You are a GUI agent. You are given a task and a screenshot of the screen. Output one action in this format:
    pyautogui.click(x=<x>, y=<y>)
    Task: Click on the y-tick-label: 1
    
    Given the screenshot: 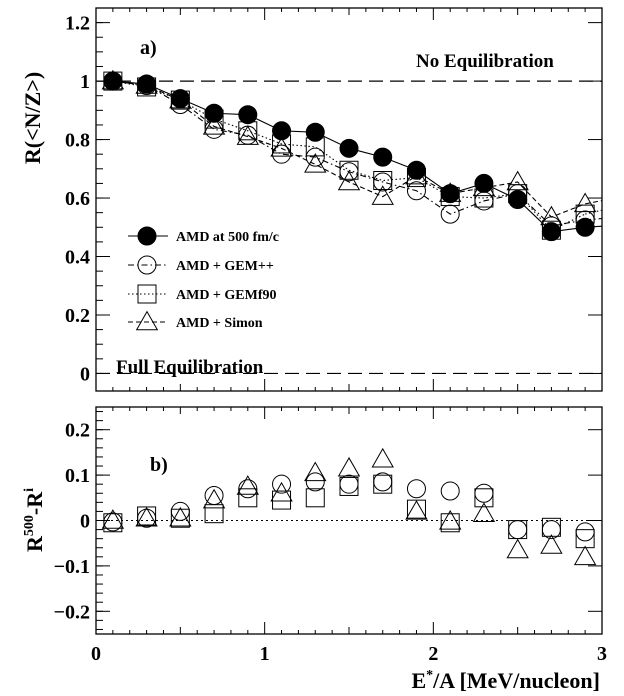 What is the action you would take?
    pyautogui.click(x=85, y=82)
    